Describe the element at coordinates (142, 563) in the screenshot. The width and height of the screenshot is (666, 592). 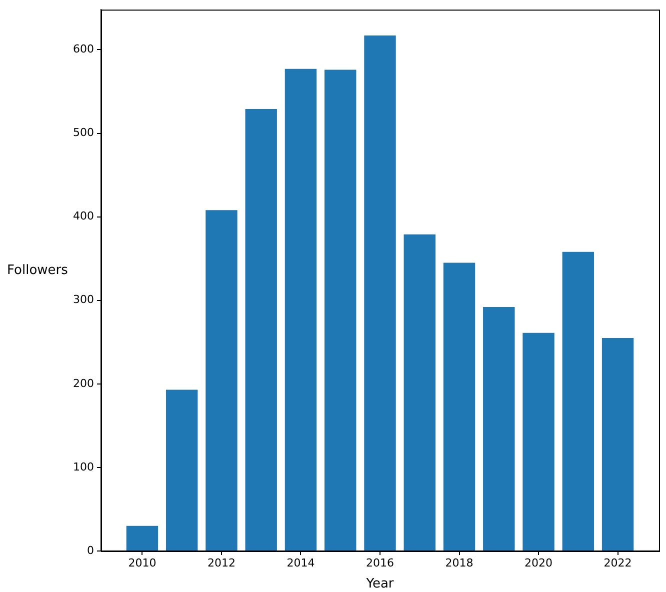
I see `x-tick-label: 2010` at that location.